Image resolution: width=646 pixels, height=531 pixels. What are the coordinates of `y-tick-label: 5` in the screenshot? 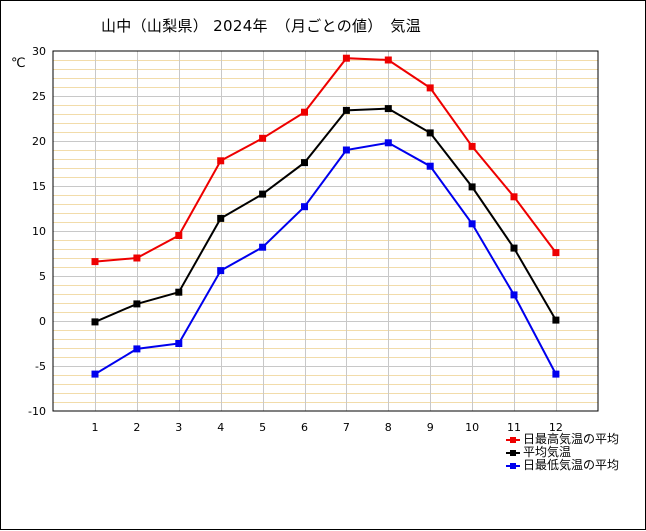 It's located at (42, 276).